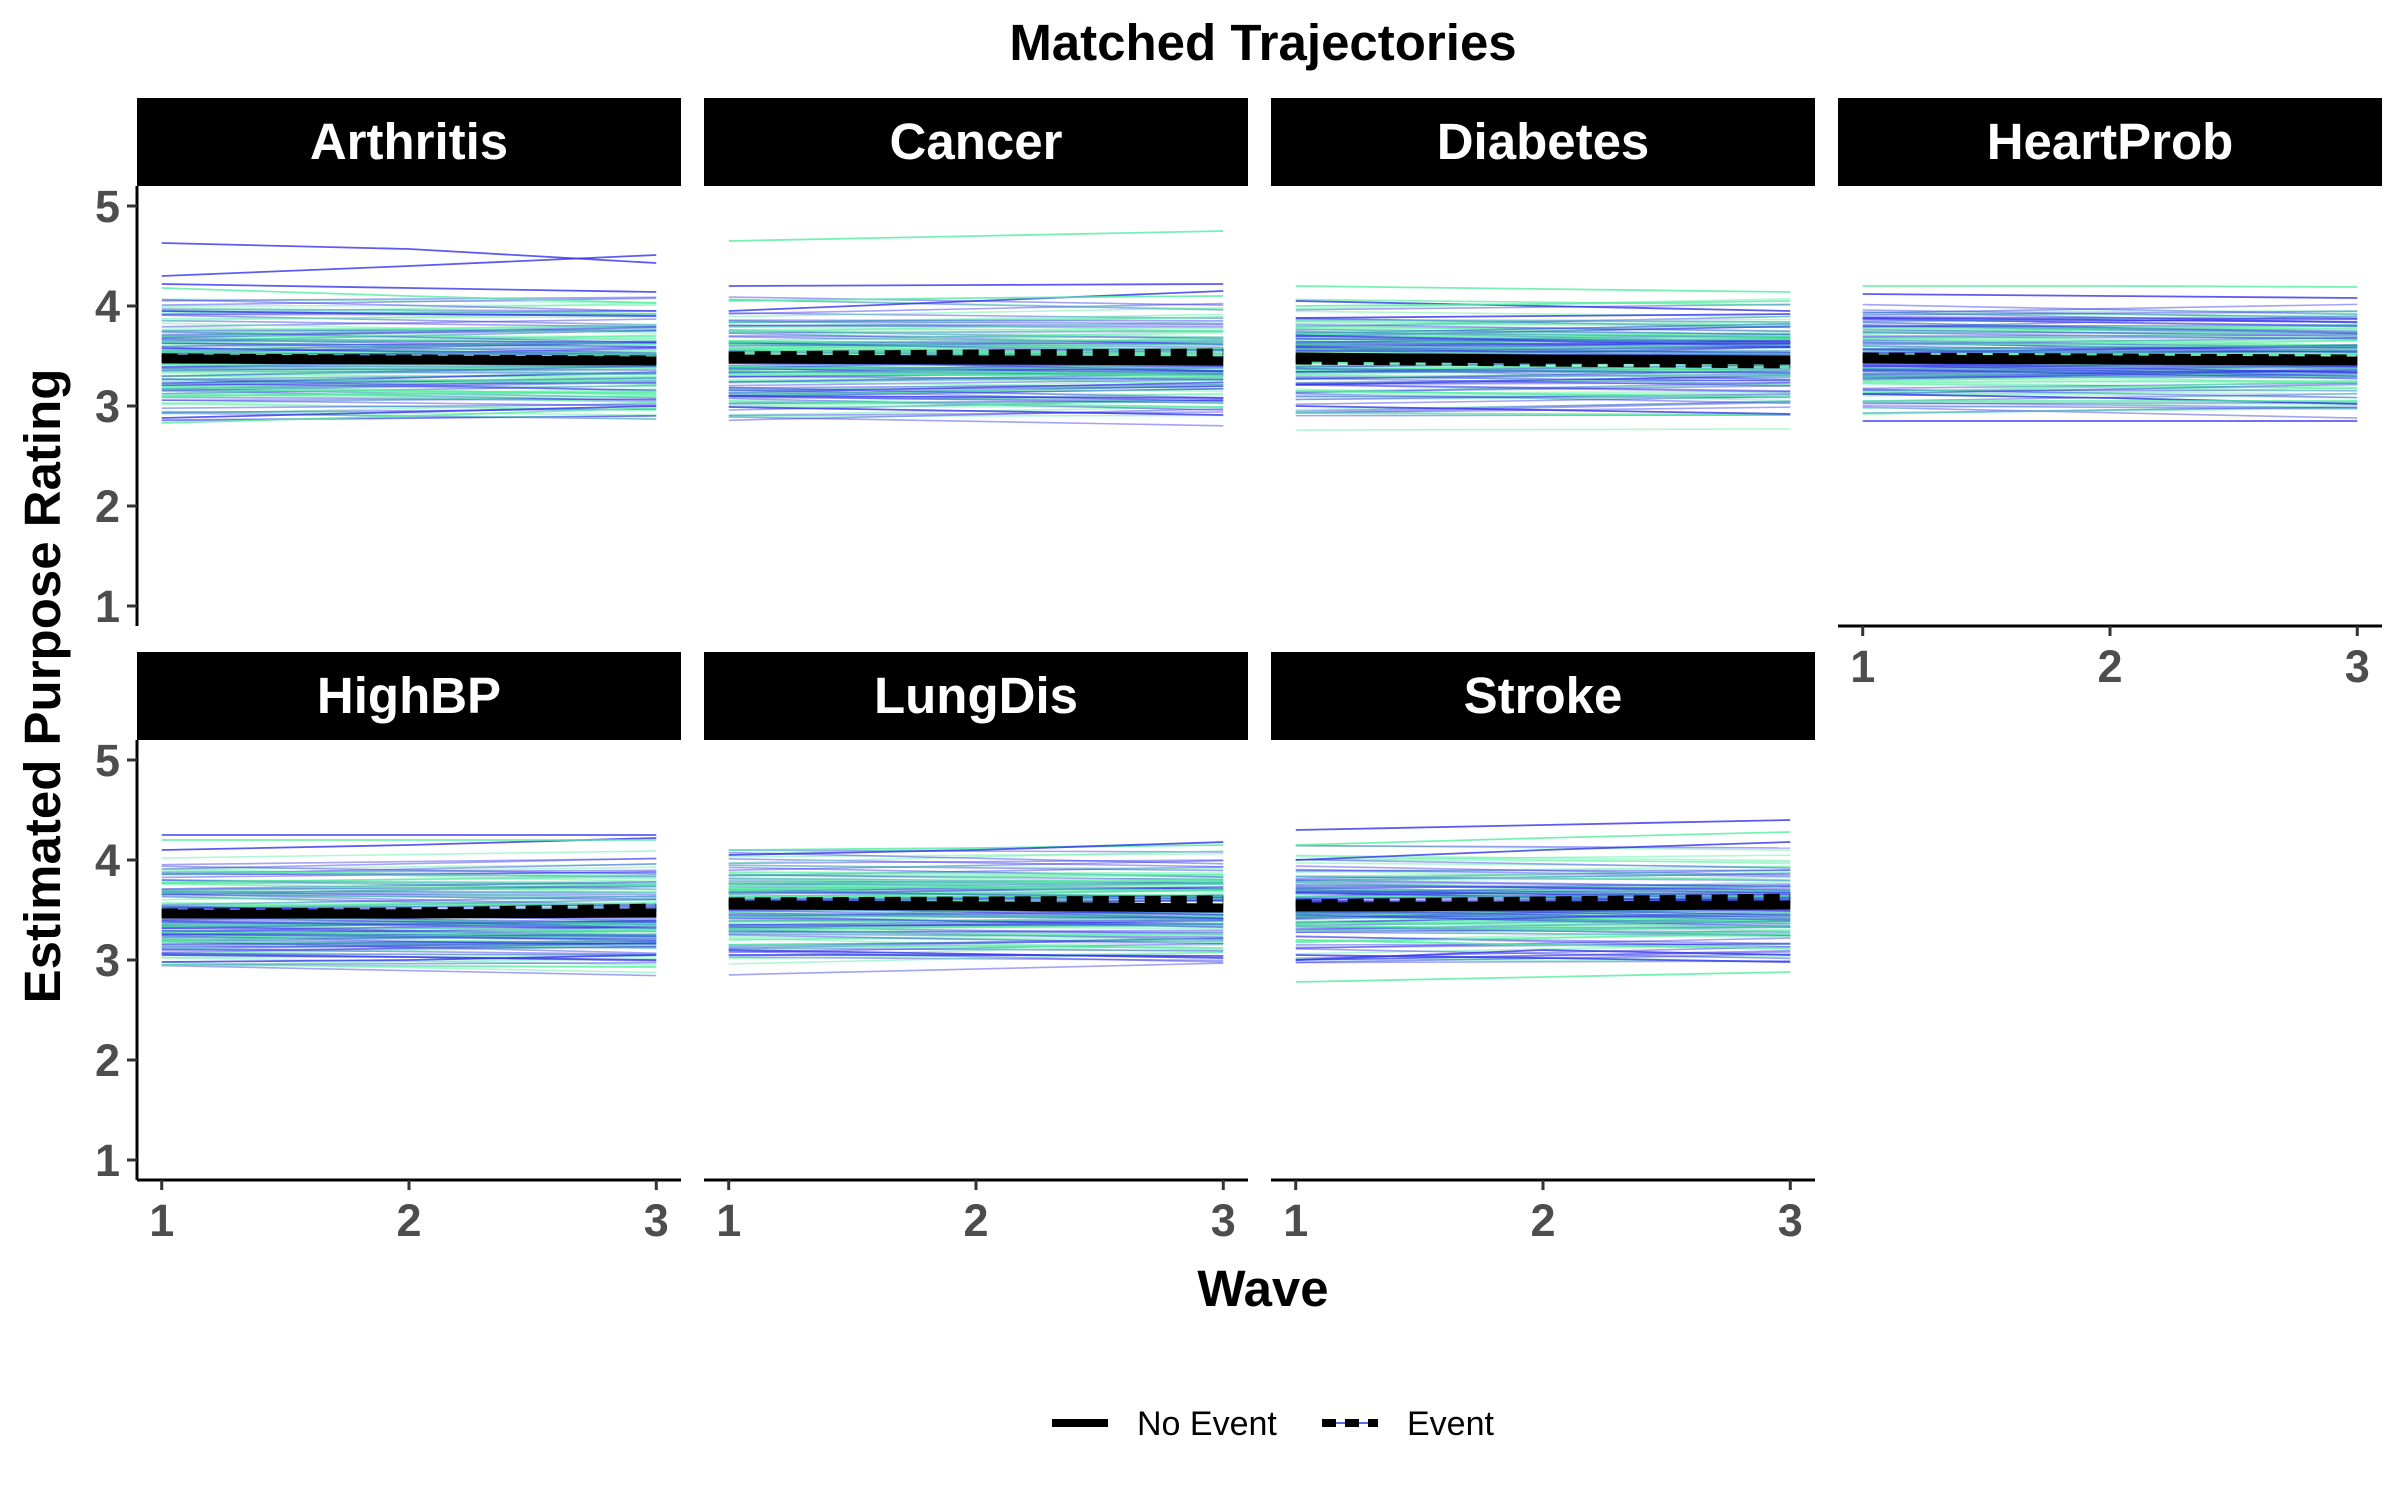 The height and width of the screenshot is (1500, 2400). I want to click on panel-lungdis: LungDis 1 2 3, so click(976, 949).